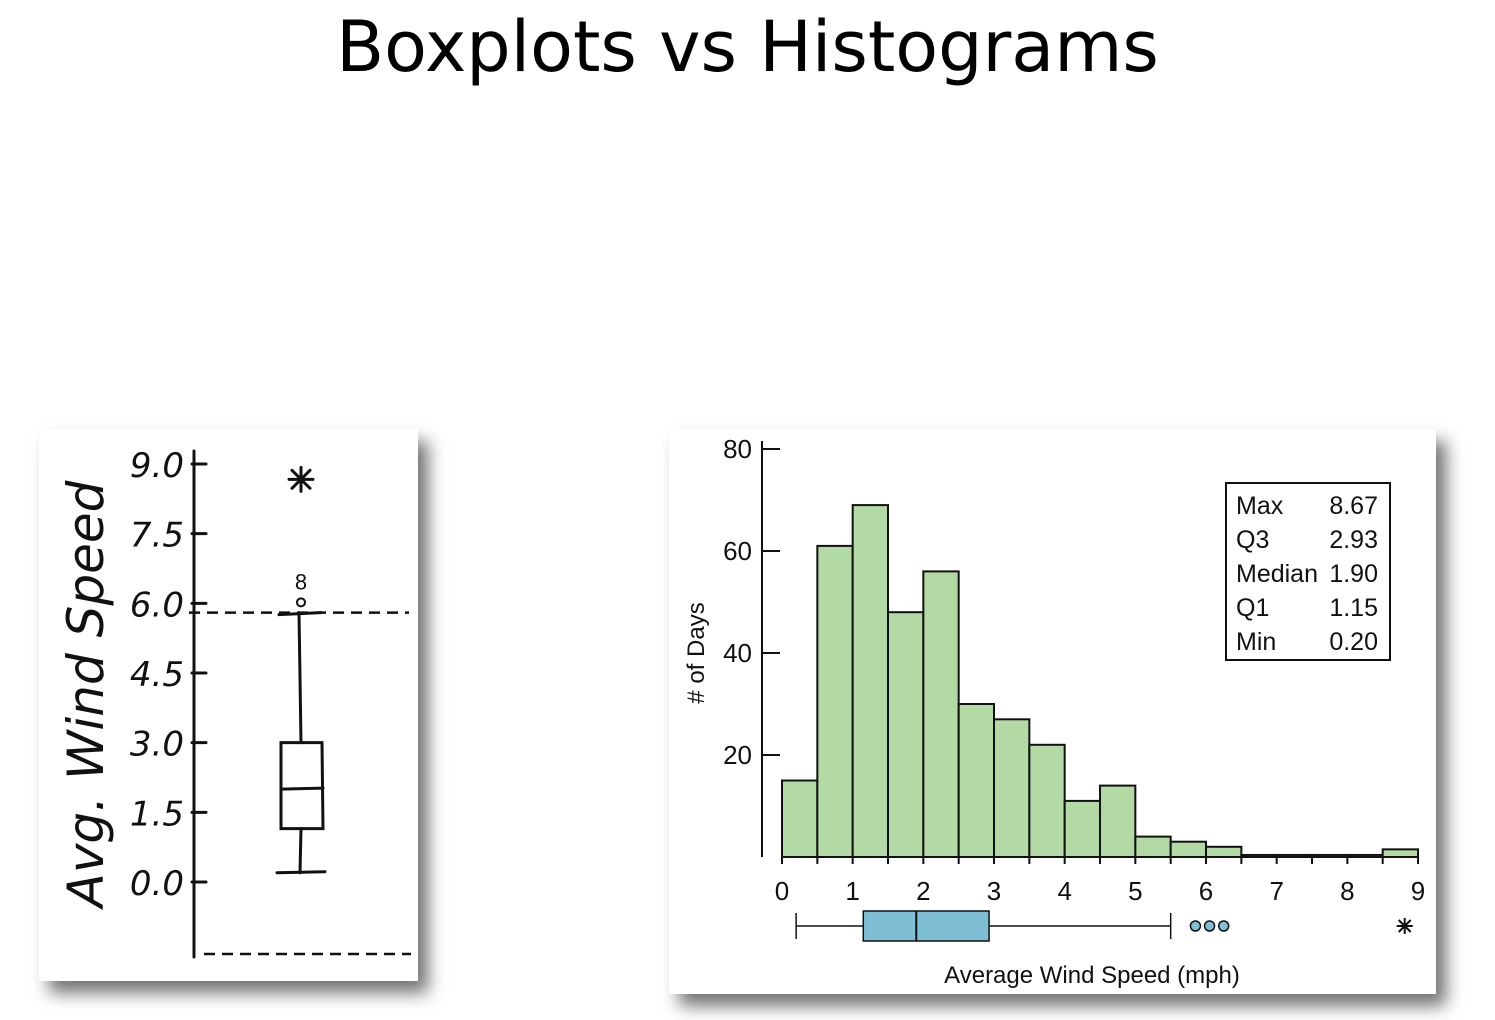 This screenshot has height=1020, width=1495. Describe the element at coordinates (300, 614) in the screenshot. I see `upper-whisker-cap` at that location.